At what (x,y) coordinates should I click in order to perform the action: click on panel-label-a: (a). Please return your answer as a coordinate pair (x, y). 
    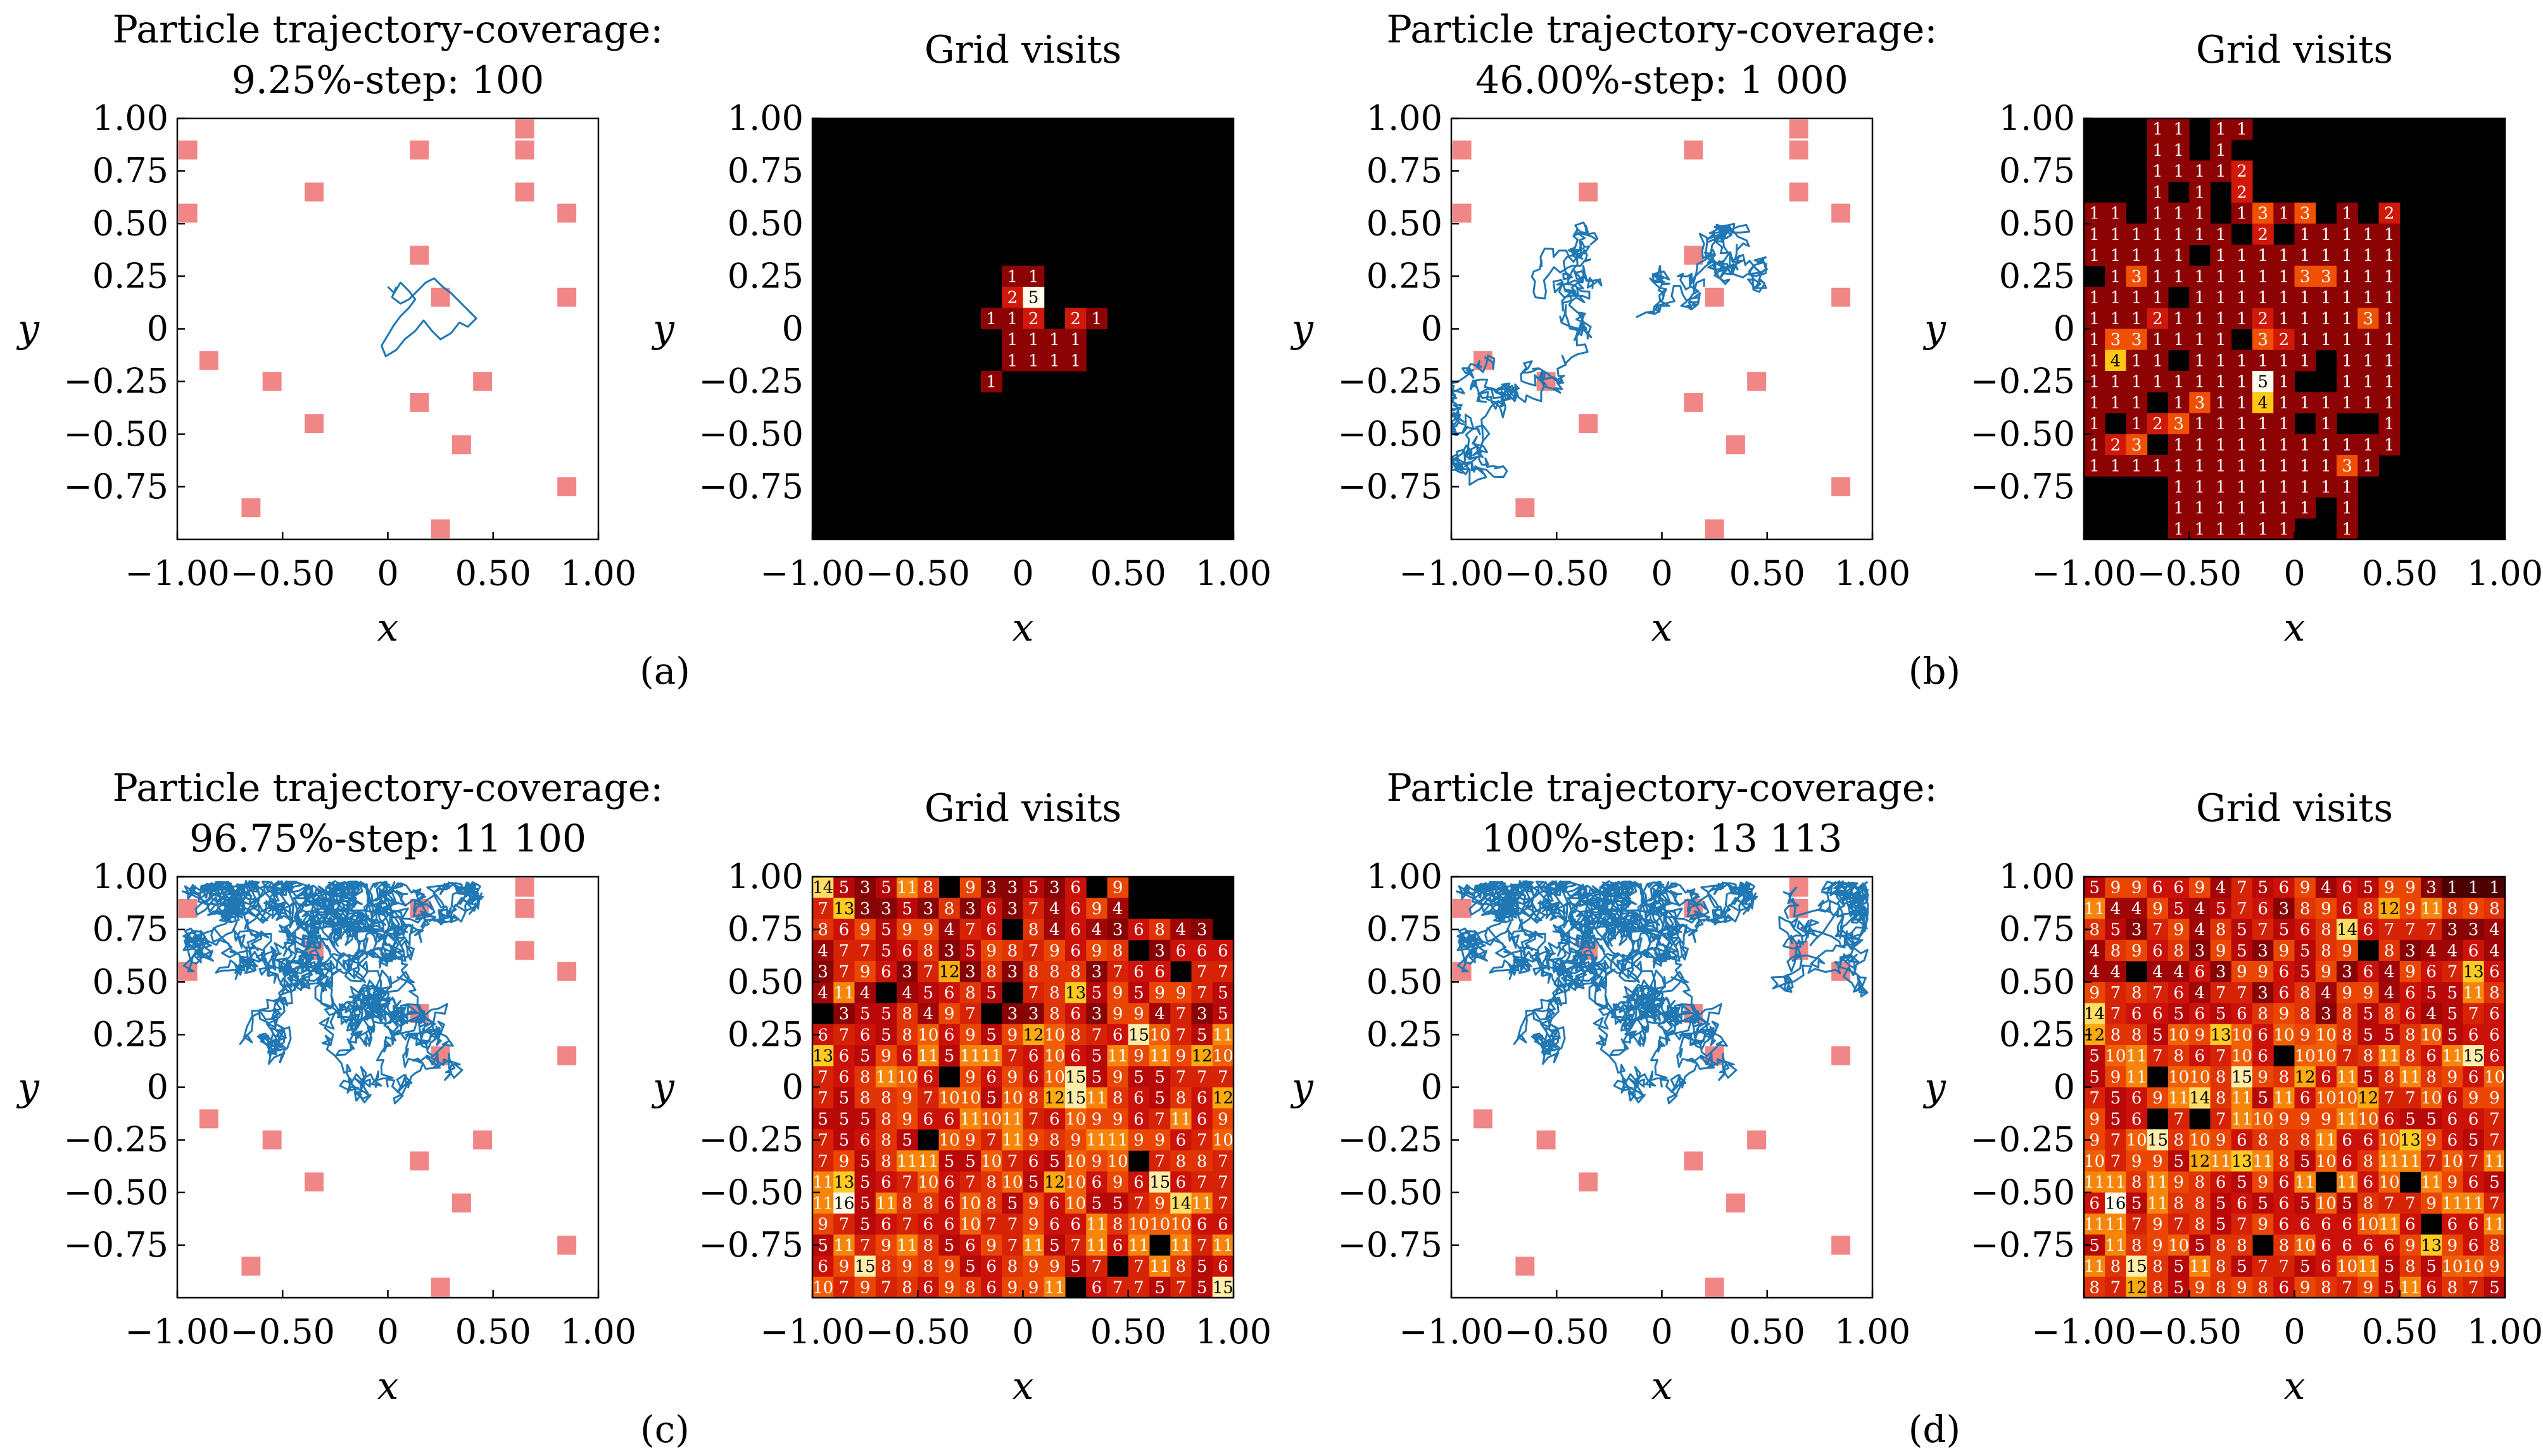
    Looking at the image, I should click on (665, 671).